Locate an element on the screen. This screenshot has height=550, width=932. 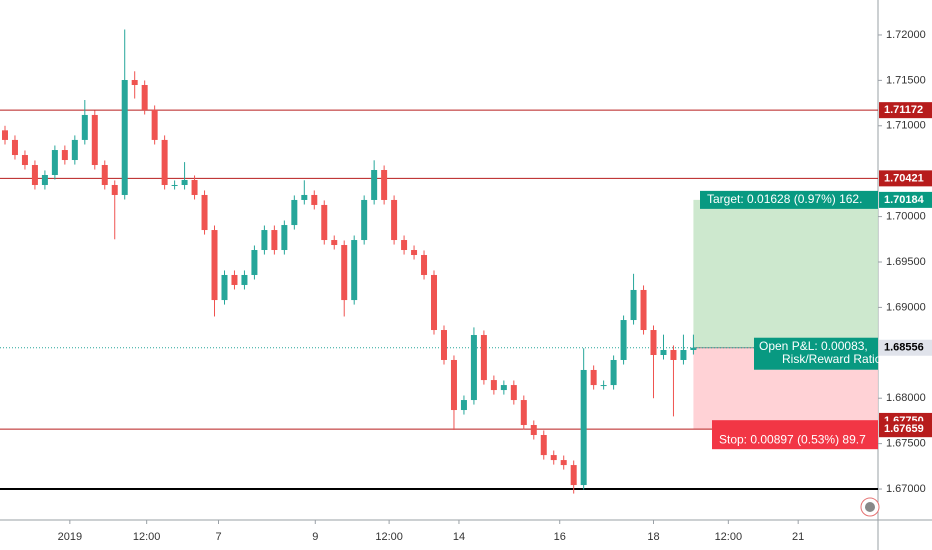
y-tick-label: 1.69500 is located at coordinates (906, 262).